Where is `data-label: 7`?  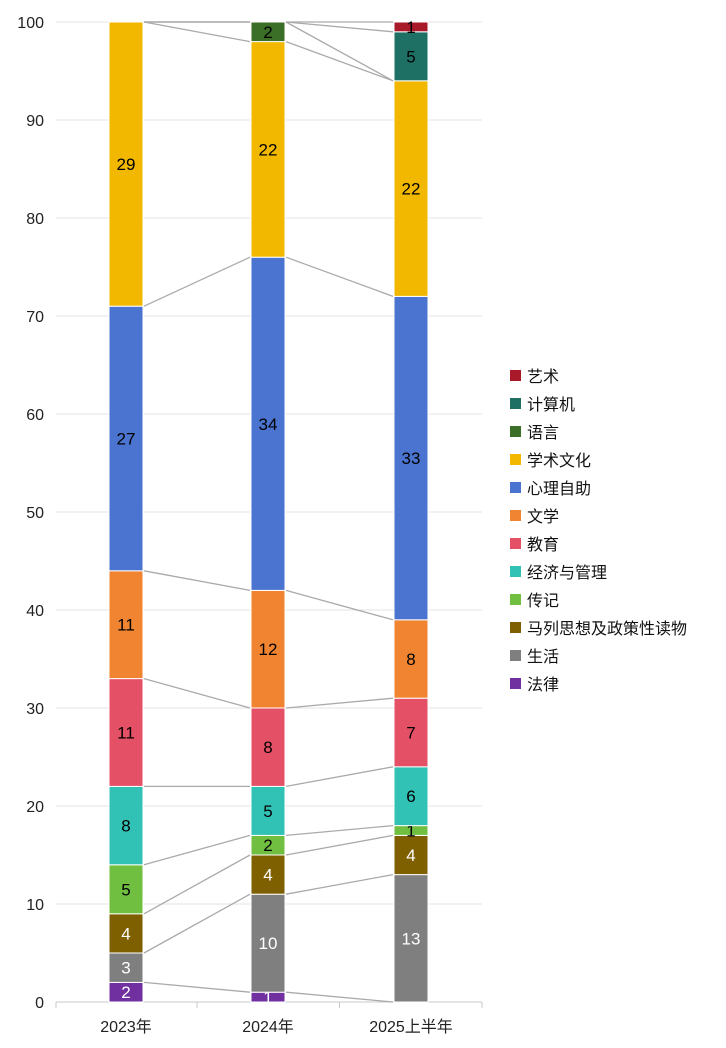
data-label: 7 is located at coordinates (410, 733).